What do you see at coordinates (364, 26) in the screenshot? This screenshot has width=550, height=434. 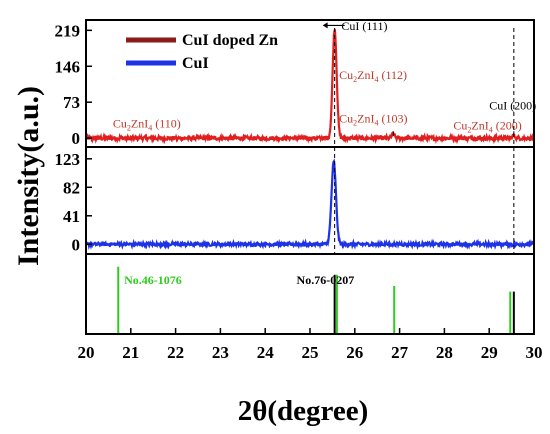 I see `annotation-4: CuI (111)` at bounding box center [364, 26].